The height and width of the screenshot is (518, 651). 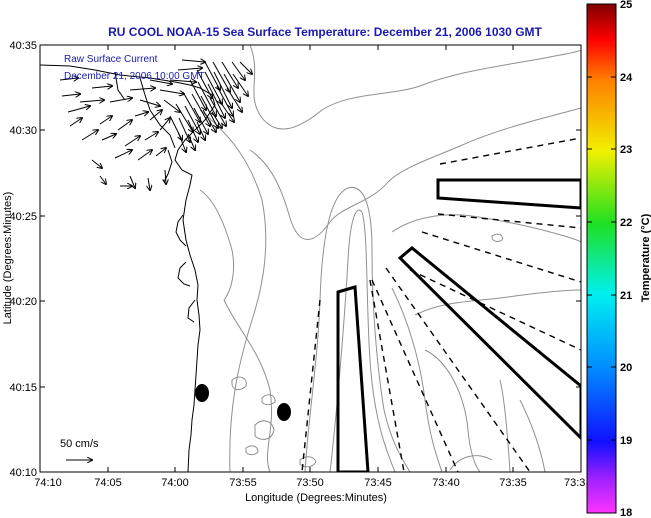 I want to click on x-tick-label: 74:10, so click(x=48, y=483).